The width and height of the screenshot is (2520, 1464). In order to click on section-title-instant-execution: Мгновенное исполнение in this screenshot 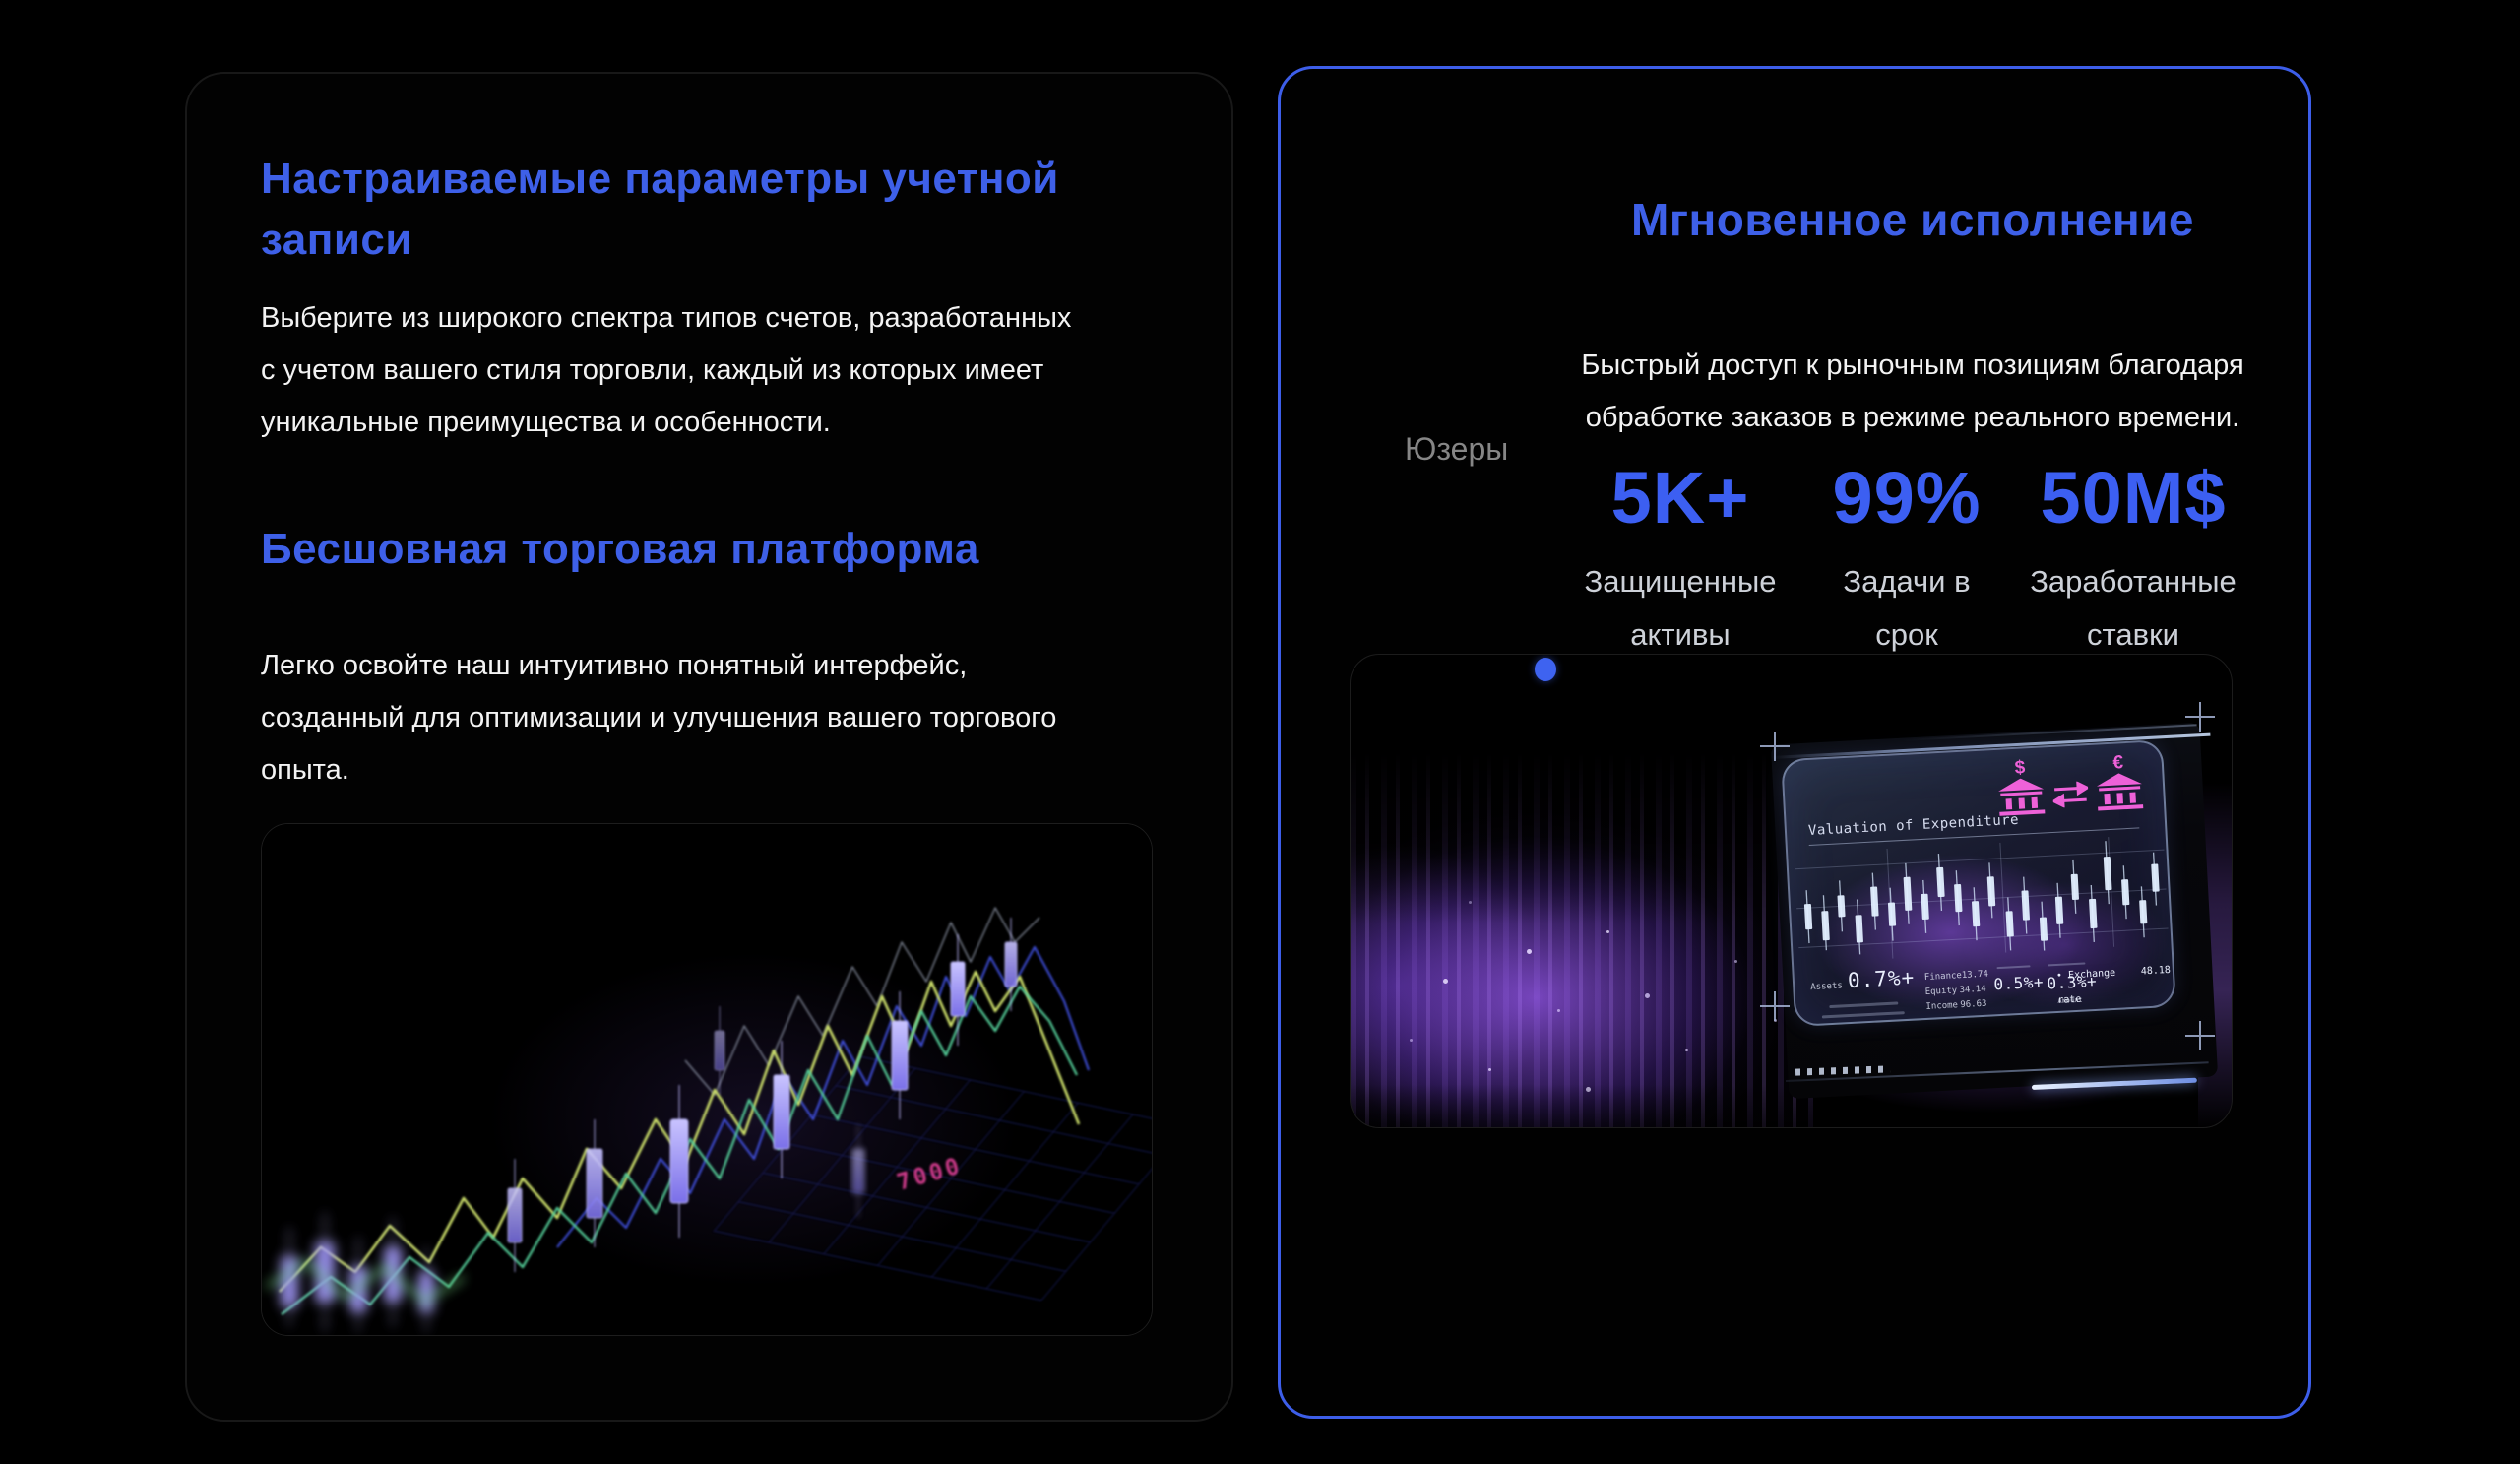, I will do `click(1912, 220)`.